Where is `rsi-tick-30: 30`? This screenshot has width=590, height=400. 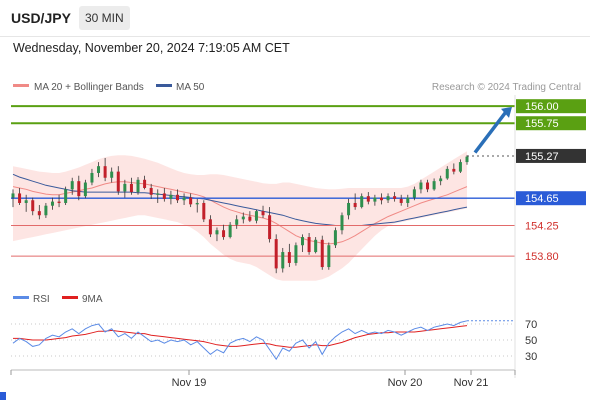
rsi-tick-30: 30 is located at coordinates (531, 357).